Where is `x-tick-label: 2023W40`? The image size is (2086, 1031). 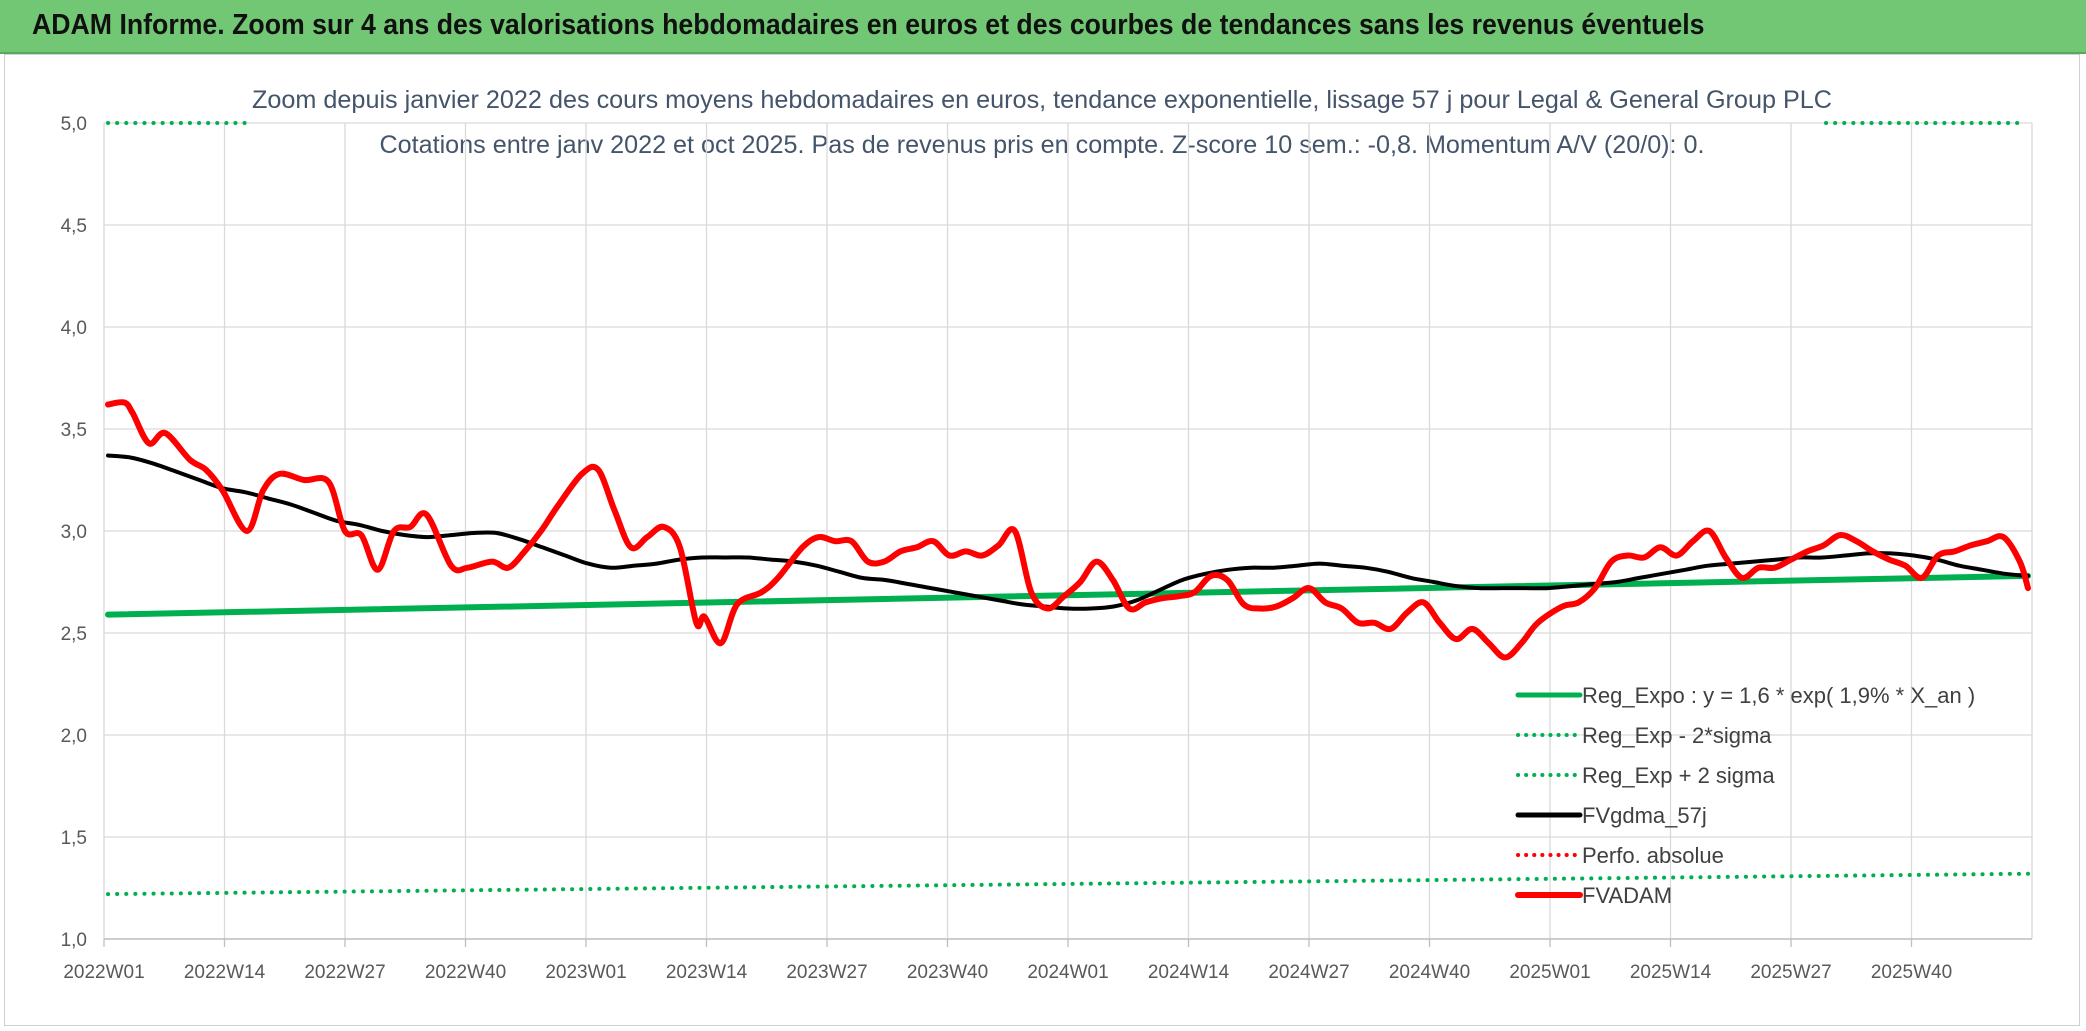 x-tick-label: 2023W40 is located at coordinates (947, 972).